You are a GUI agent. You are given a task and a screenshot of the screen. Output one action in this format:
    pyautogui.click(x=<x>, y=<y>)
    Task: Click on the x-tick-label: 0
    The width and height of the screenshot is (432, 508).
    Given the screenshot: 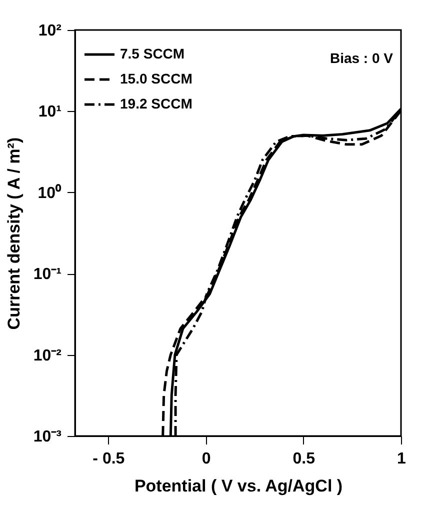 What is the action you would take?
    pyautogui.click(x=206, y=459)
    